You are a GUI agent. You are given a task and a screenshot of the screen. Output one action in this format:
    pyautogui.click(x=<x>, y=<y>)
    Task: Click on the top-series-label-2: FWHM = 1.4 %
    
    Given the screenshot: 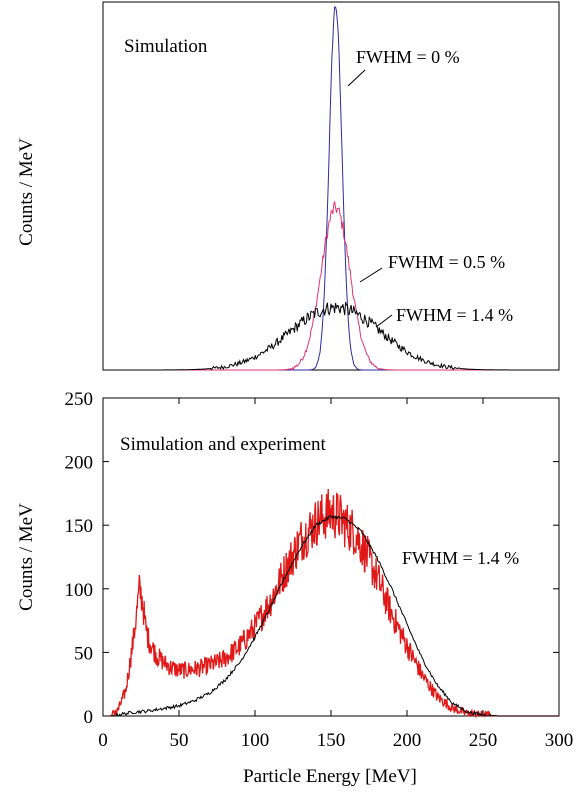 What is the action you would take?
    pyautogui.click(x=454, y=315)
    